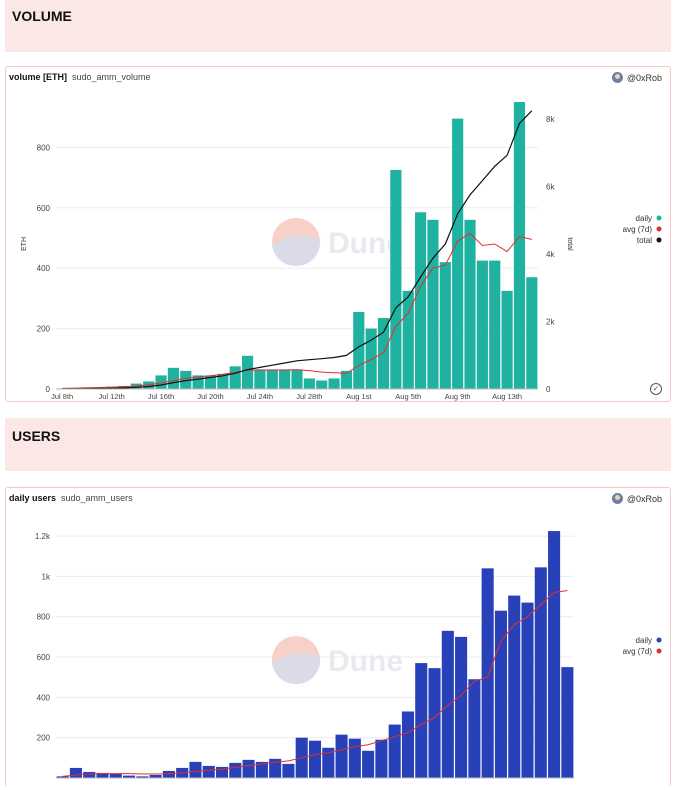 The width and height of the screenshot is (689, 790). I want to click on y2-tick-label: 4k, so click(550, 254).